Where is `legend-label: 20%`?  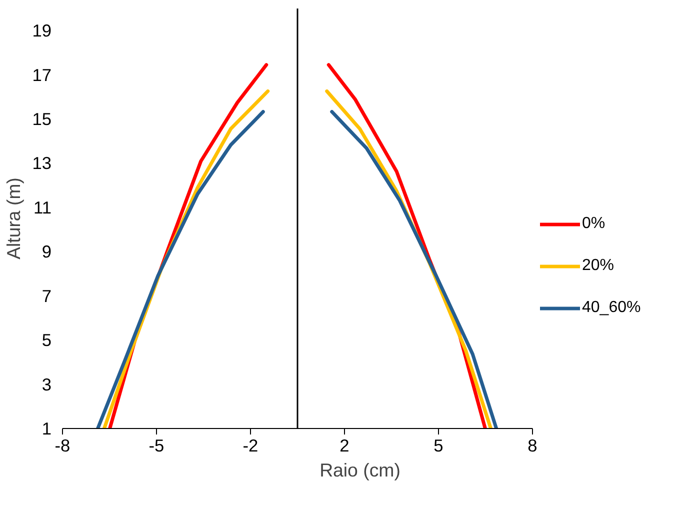 legend-label: 20% is located at coordinates (598, 266).